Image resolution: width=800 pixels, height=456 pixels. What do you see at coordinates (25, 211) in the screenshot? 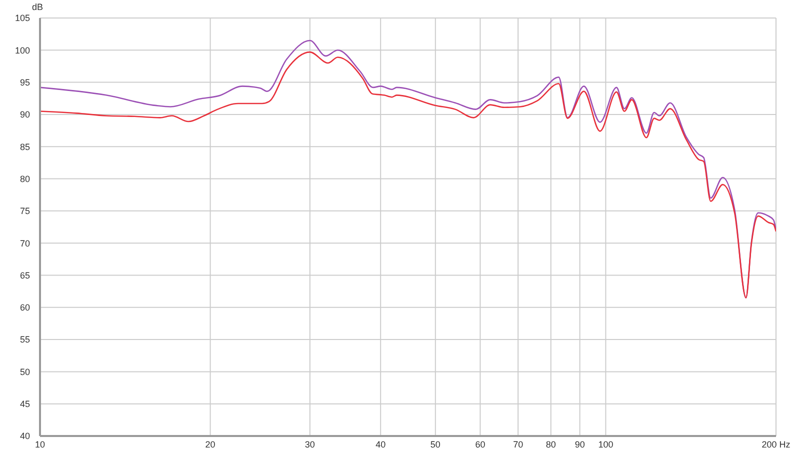
I see `y-tick-label: 75` at bounding box center [25, 211].